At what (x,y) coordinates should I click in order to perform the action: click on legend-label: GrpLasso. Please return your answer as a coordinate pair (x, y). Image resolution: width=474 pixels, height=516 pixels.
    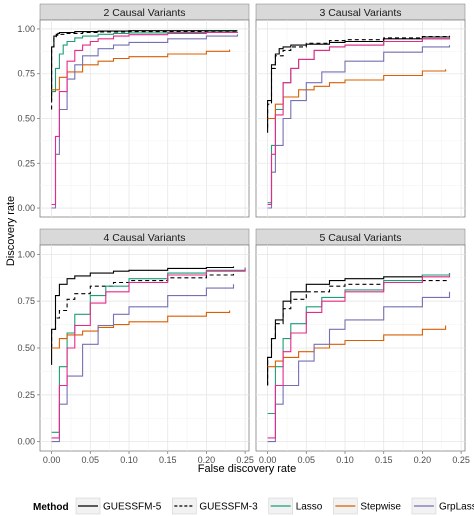
    Looking at the image, I should click on (456, 507).